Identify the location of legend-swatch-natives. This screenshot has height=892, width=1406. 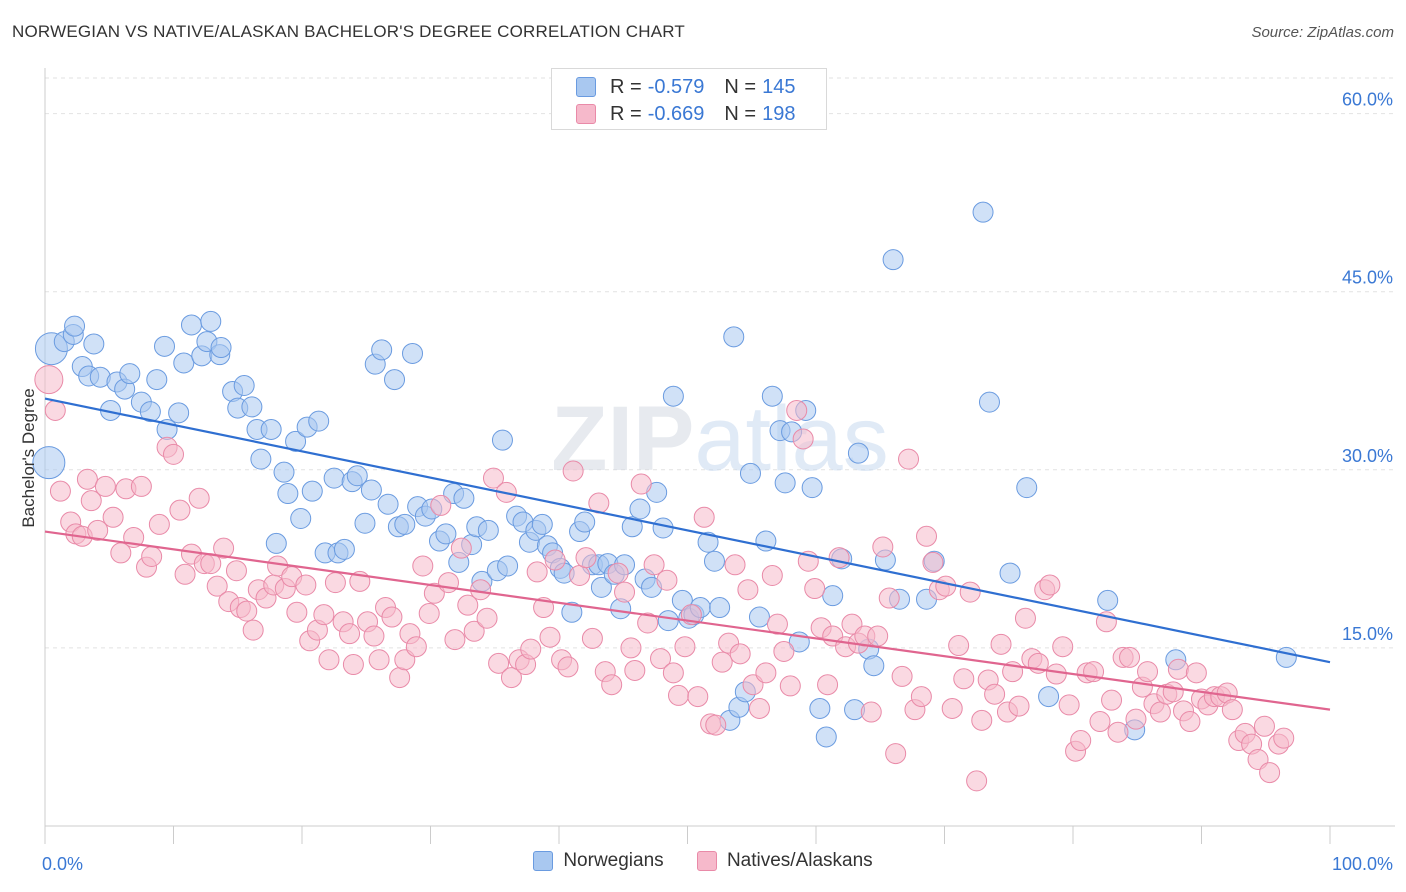
(706, 861).